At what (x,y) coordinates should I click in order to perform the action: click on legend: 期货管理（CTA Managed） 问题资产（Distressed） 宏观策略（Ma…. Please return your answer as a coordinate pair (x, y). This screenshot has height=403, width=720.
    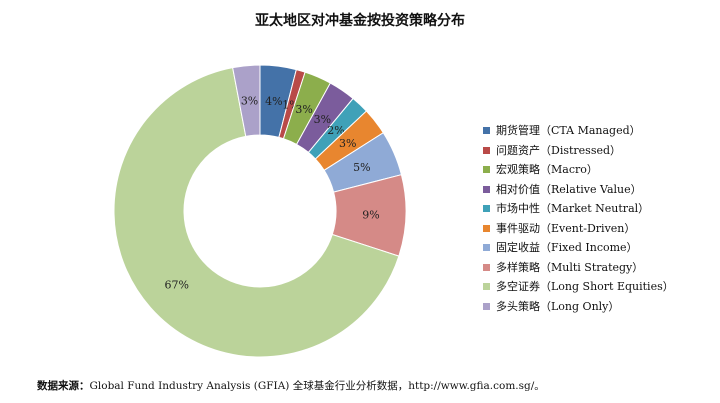
    Looking at the image, I should click on (578, 218).